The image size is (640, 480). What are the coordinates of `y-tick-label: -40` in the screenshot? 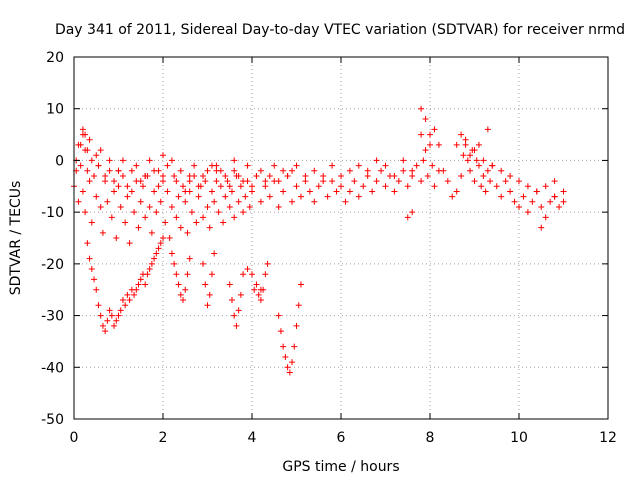 It's located at (52, 368).